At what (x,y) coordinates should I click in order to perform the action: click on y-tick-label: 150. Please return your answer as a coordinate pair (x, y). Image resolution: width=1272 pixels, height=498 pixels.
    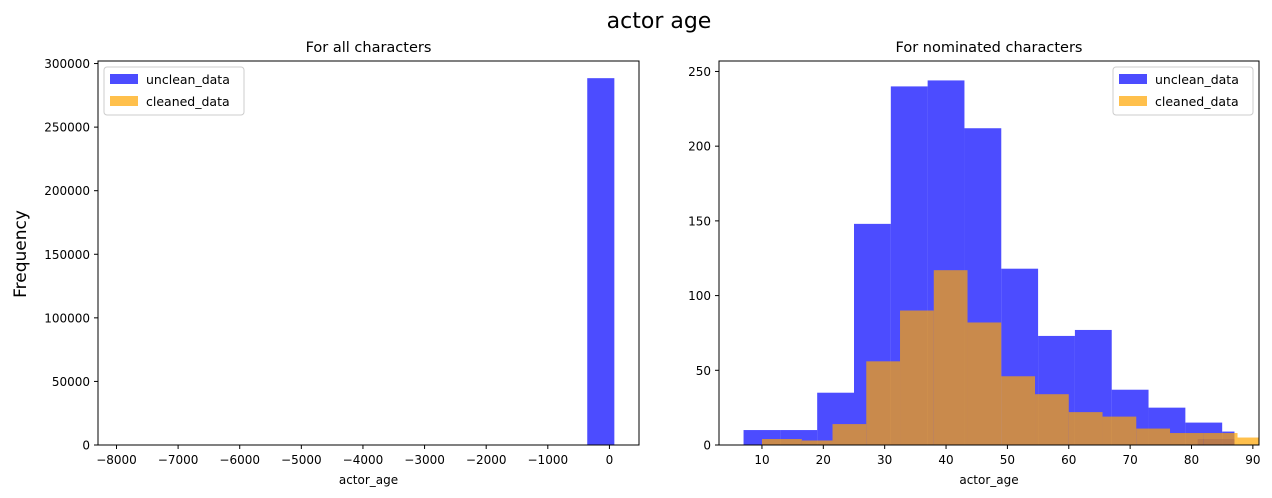
    Looking at the image, I should click on (699, 221).